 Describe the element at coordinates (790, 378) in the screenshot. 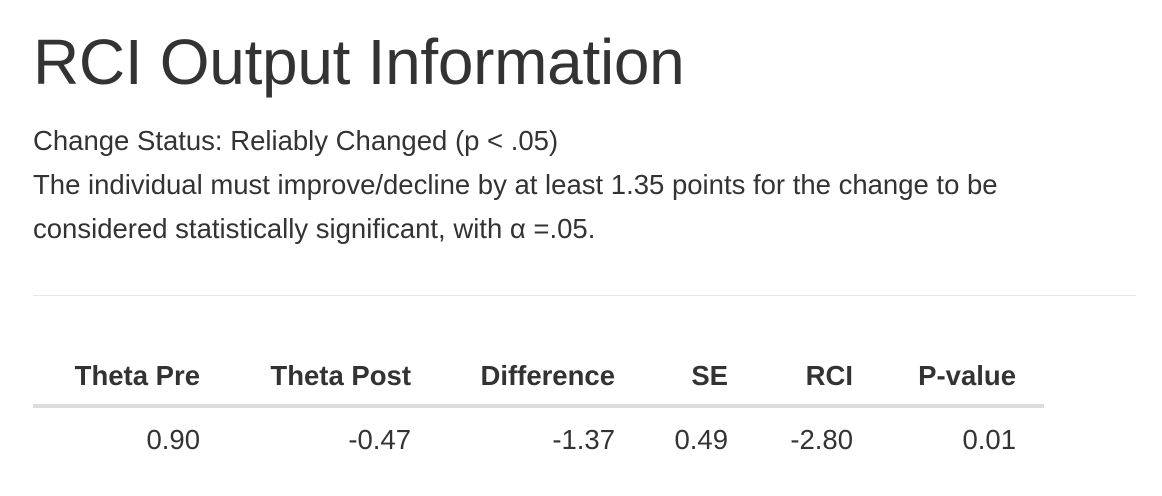

I see `column-header-rci: RCI` at that location.